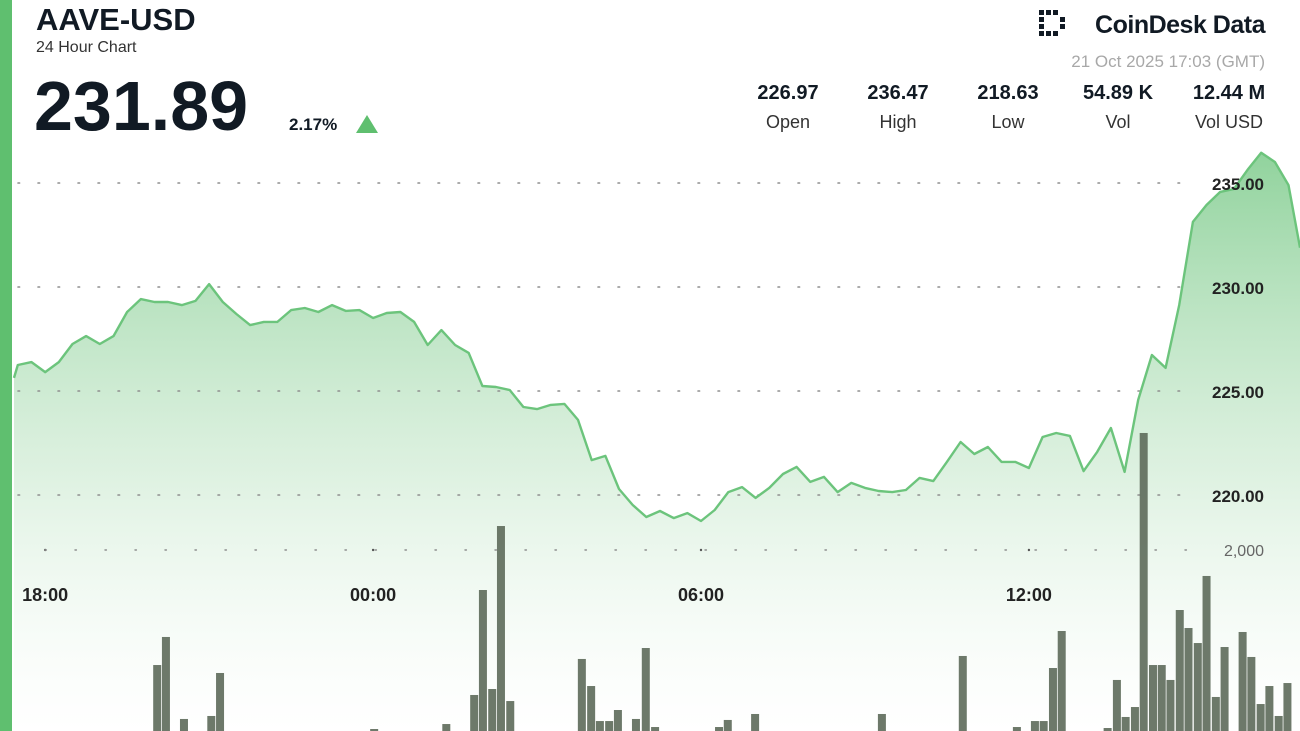  Describe the element at coordinates (116, 19) in the screenshot. I see `title: AAVE-USD` at that location.